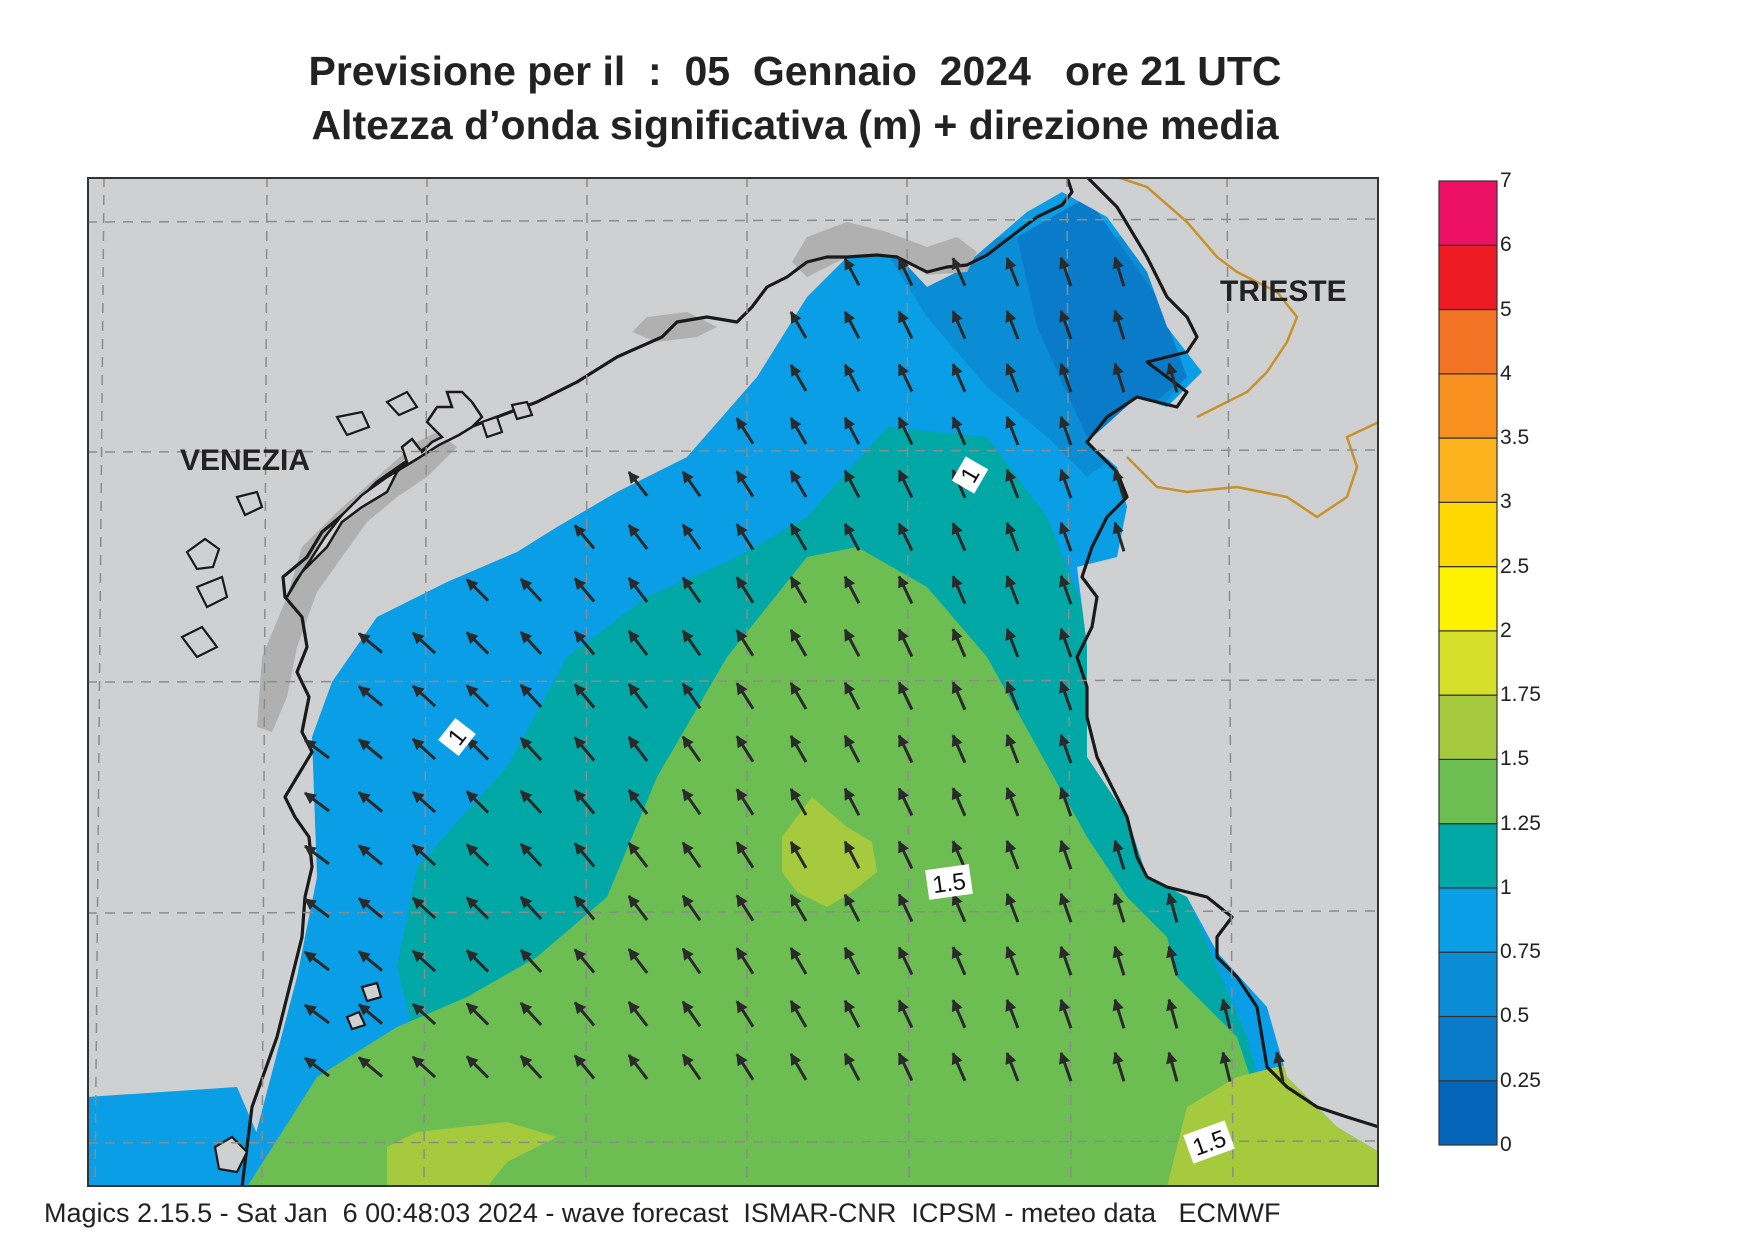  What do you see at coordinates (1520, 823) in the screenshot?
I see `legend-label: 1.25` at bounding box center [1520, 823].